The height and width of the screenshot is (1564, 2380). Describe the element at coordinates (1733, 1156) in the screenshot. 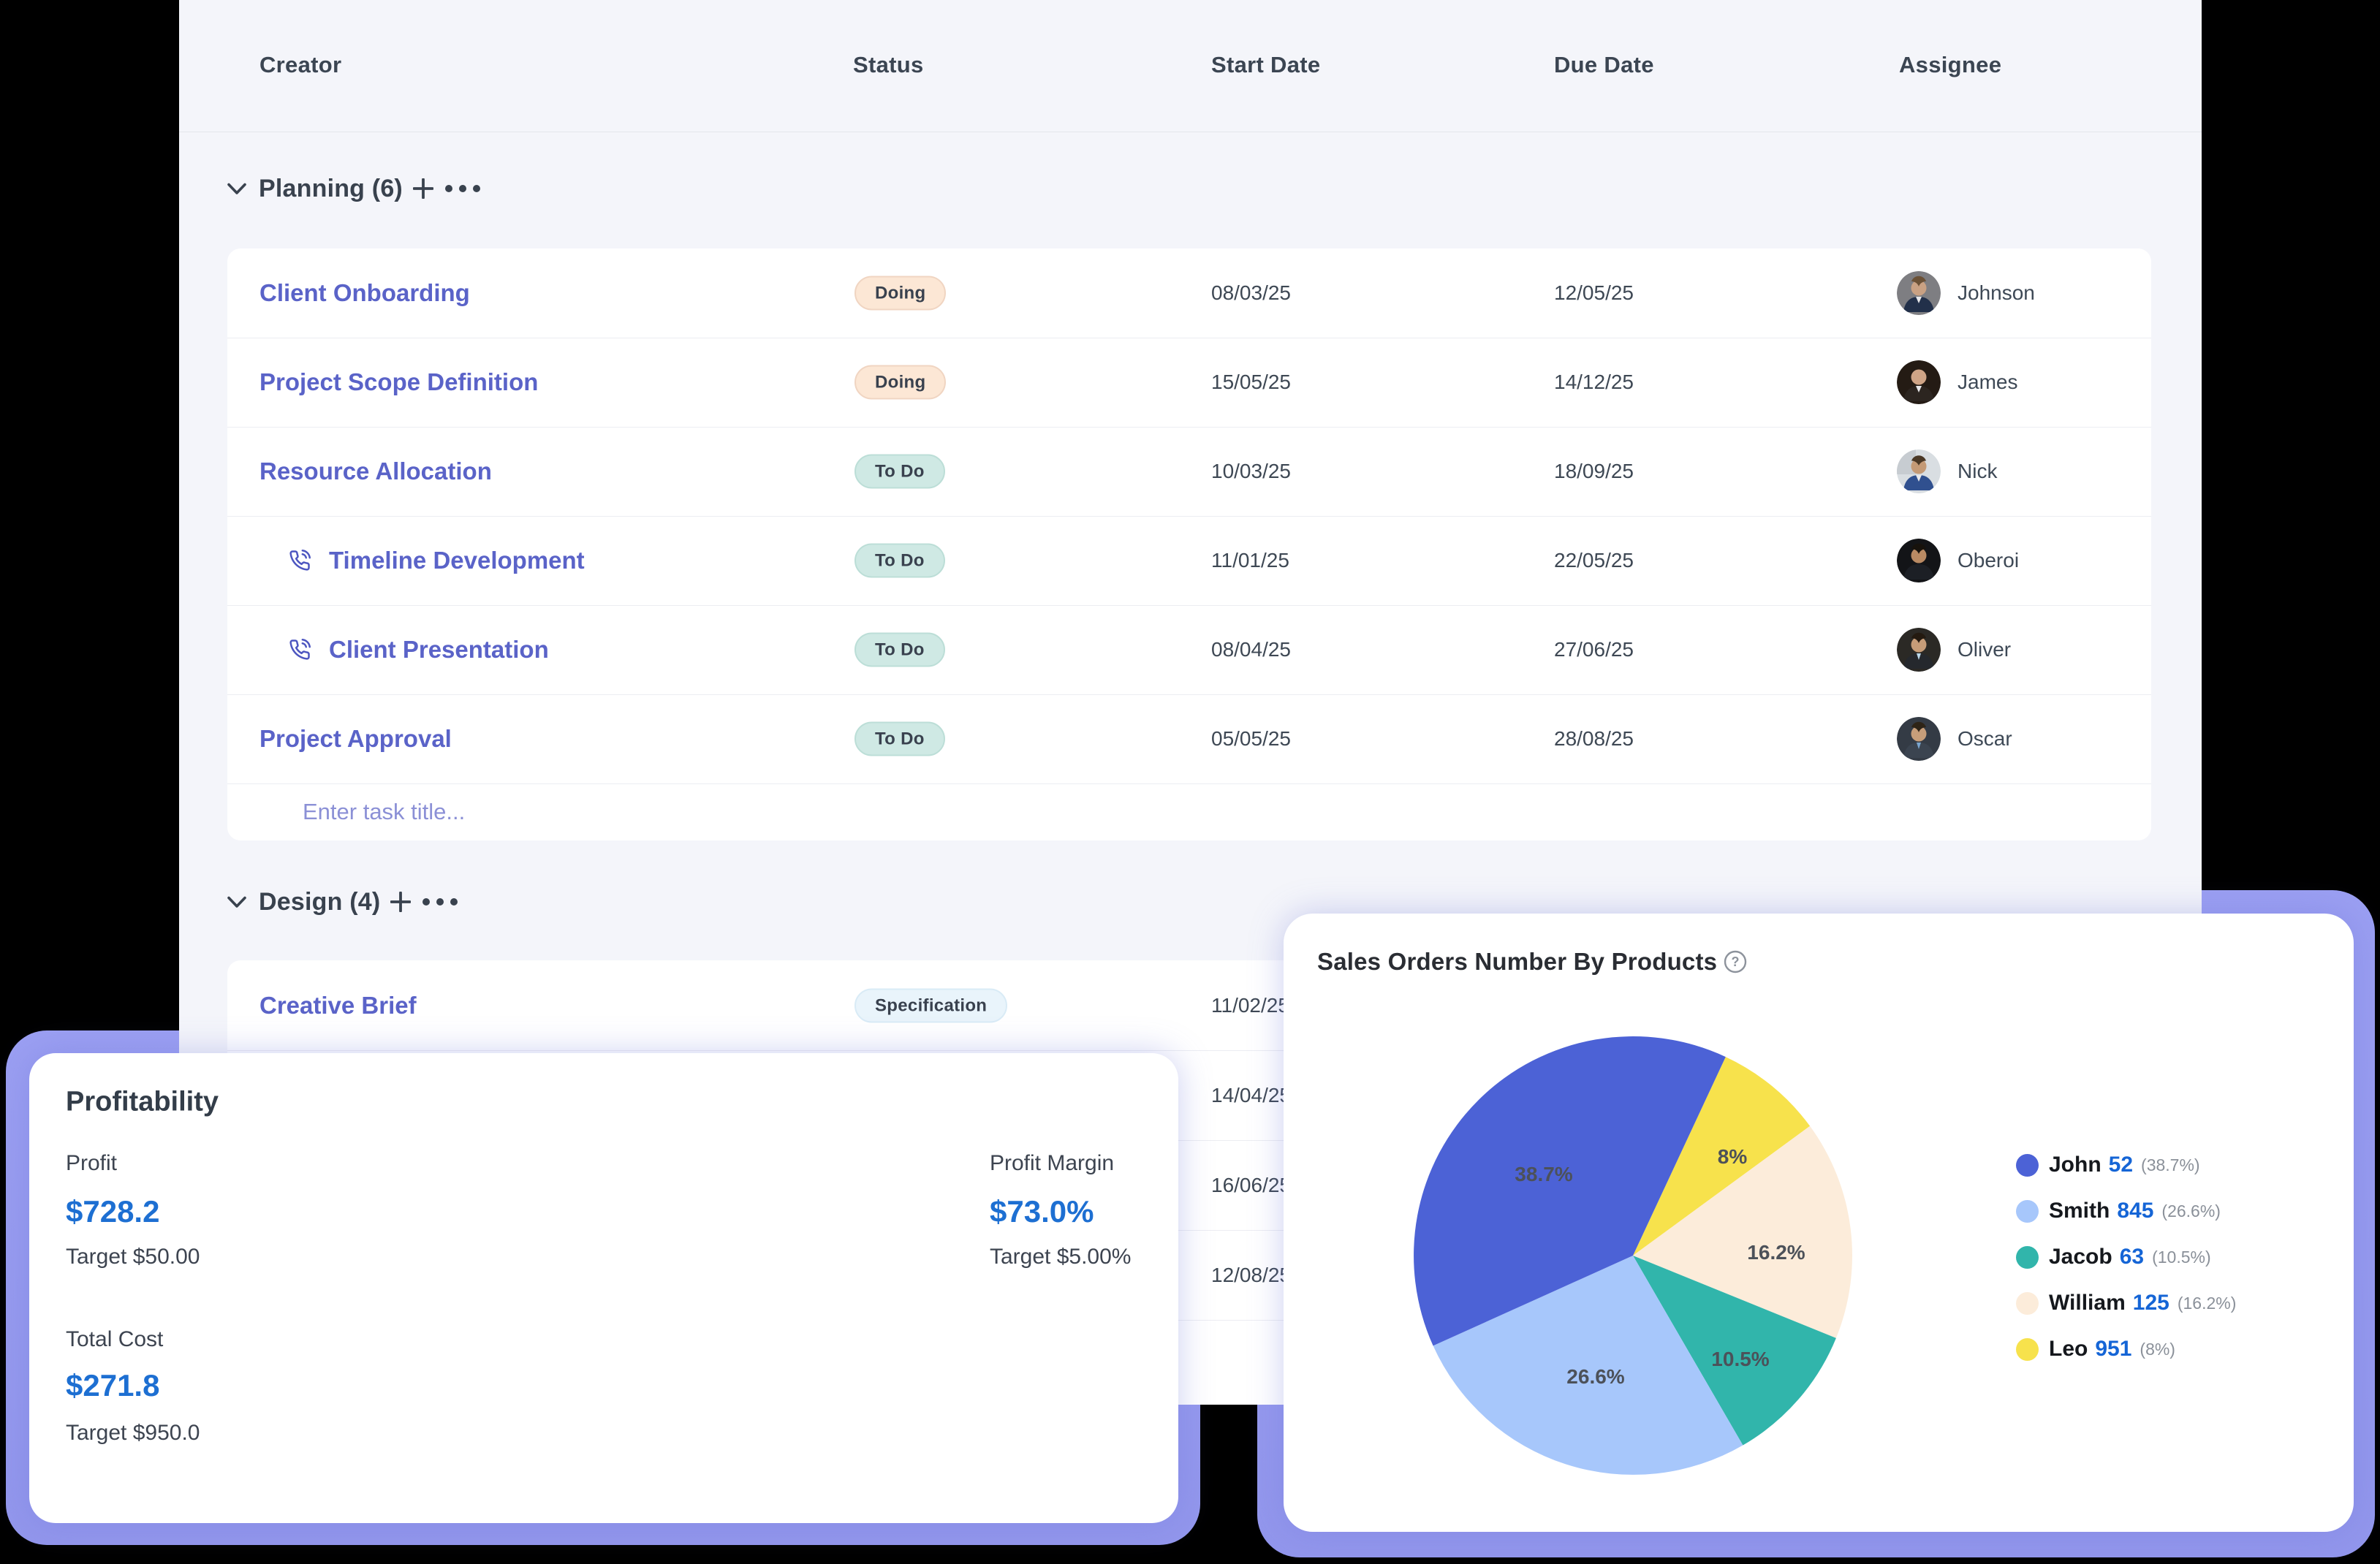

I see `svg-text: 8%` at that location.